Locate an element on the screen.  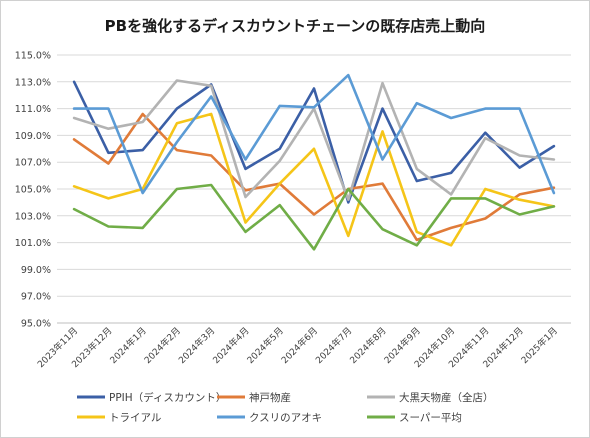
legend-label: クスリのアオキ is located at coordinates (285, 418).